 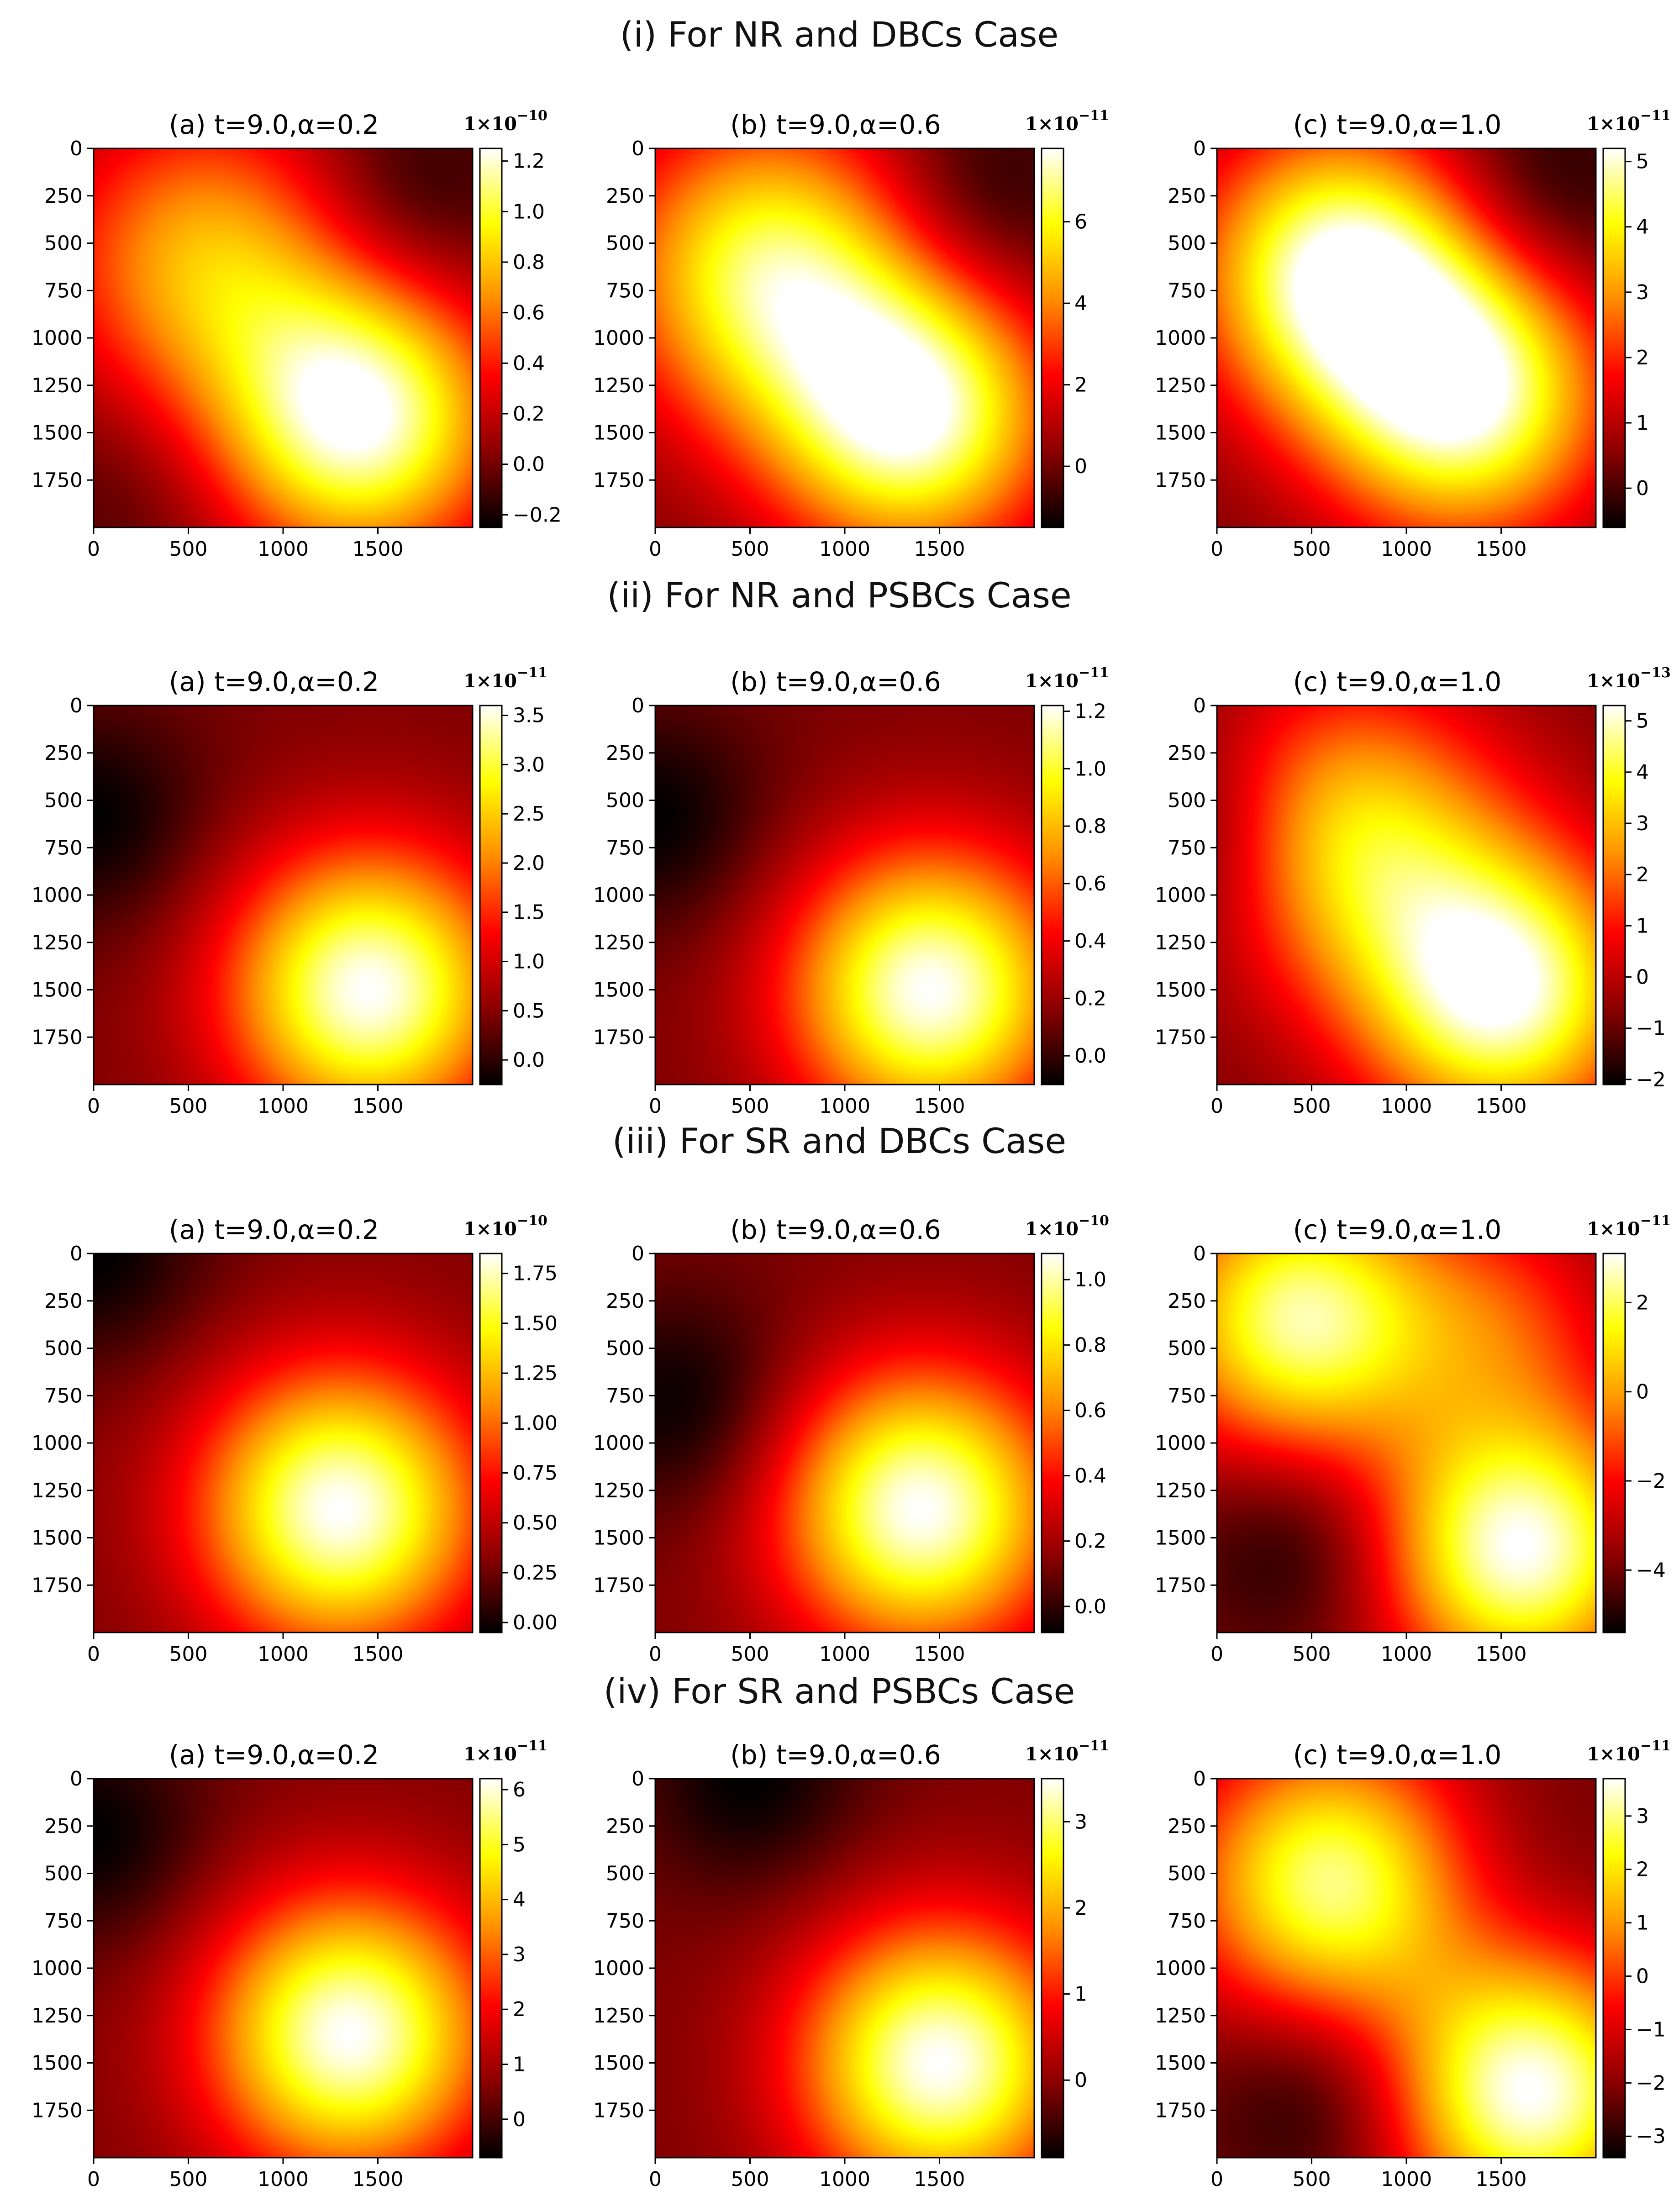 What do you see at coordinates (1090, 1607) in the screenshot?
I see `colorbar-tick-label: 0.0` at bounding box center [1090, 1607].